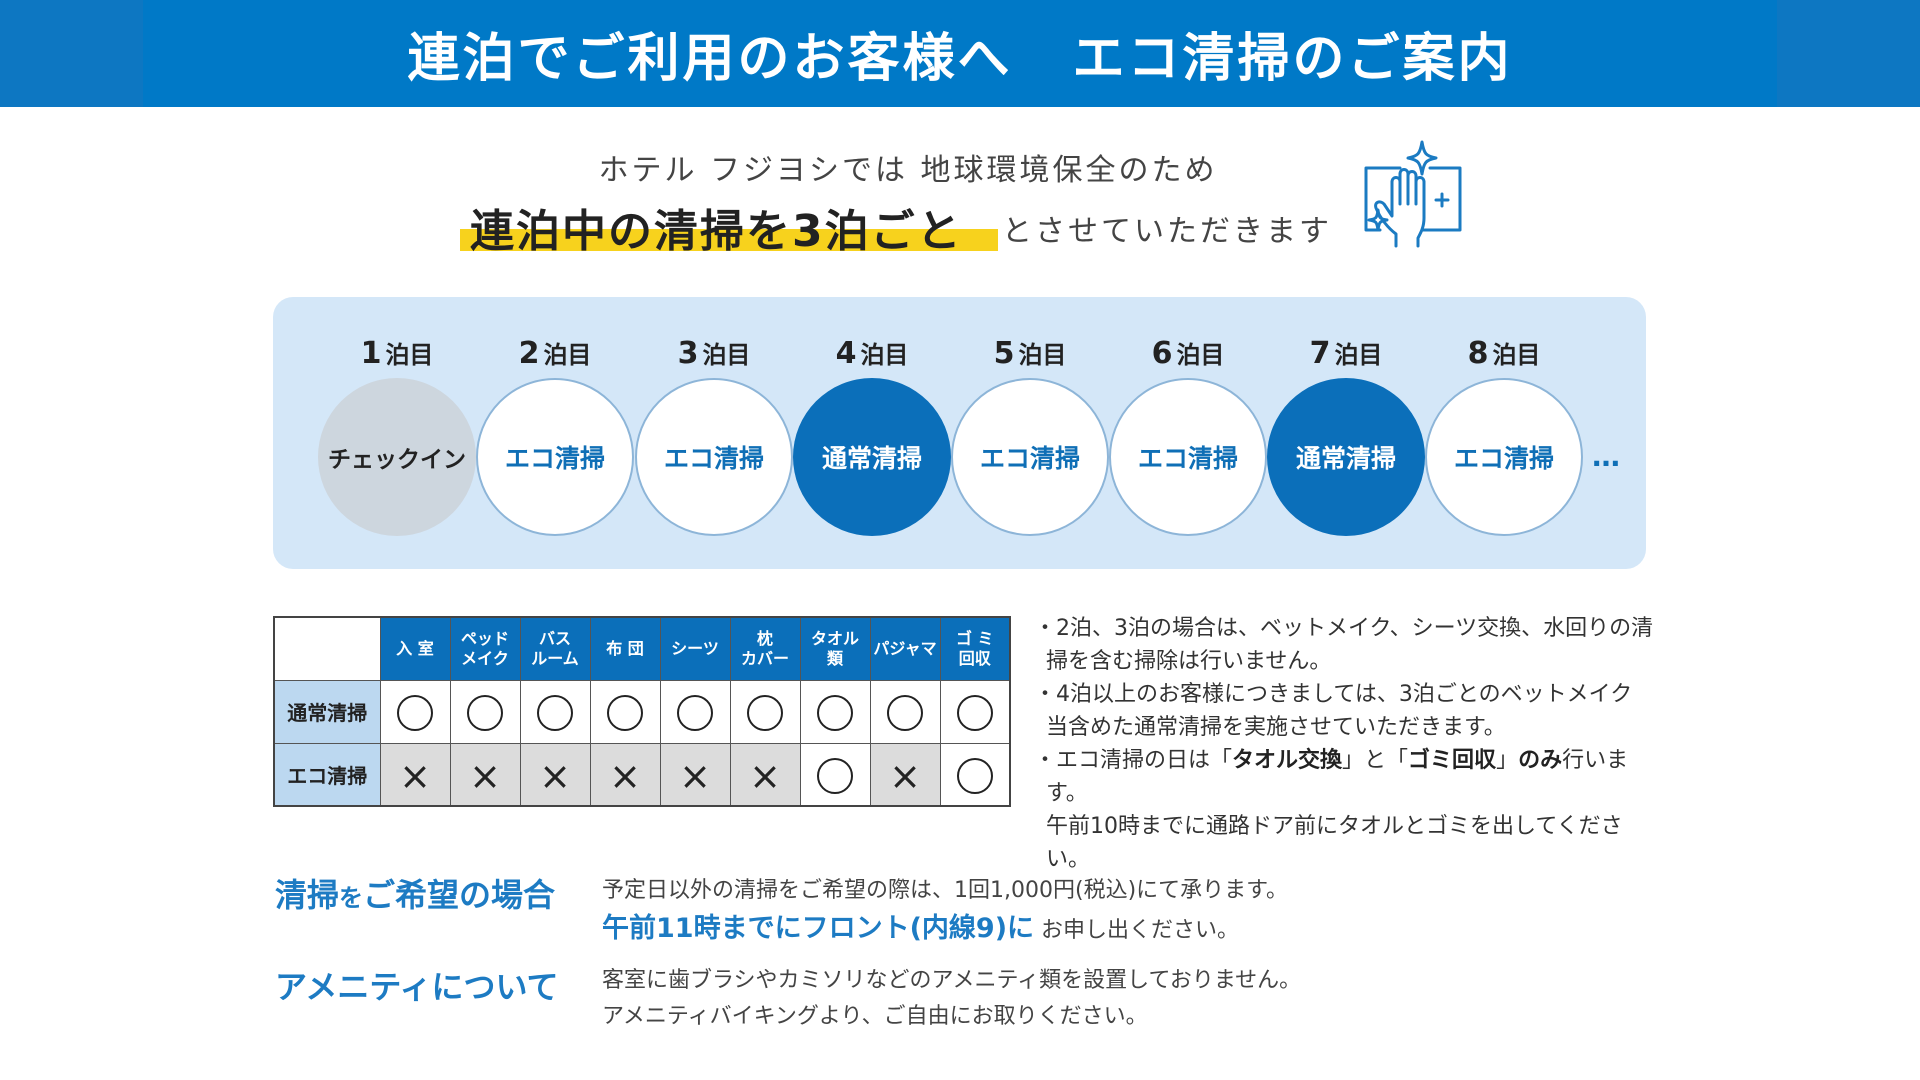 This screenshot has height=1080, width=1920. I want to click on day-6-eco-circle: エコ清掃, so click(1188, 457).